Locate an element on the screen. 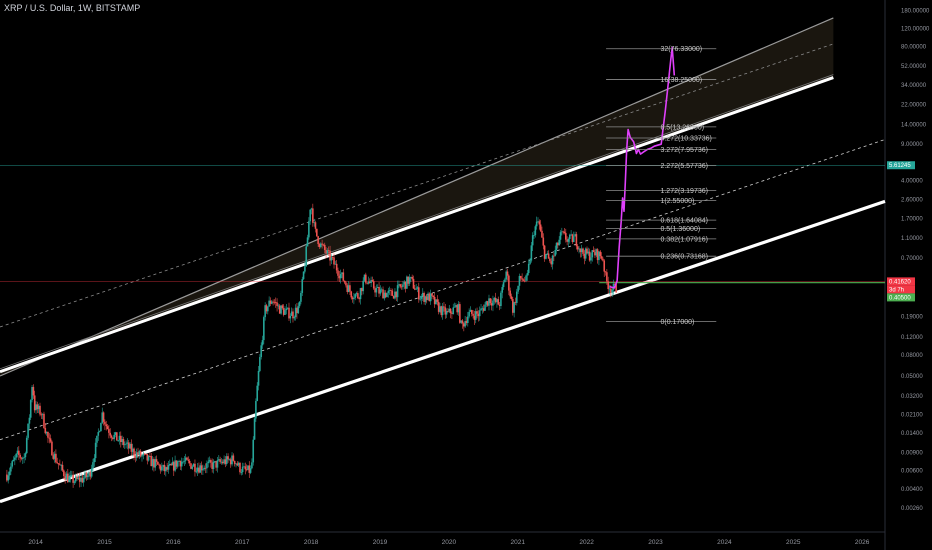  price-badges: 5.61245 0.41620 3d 7h 0.40500 is located at coordinates (901, 231).